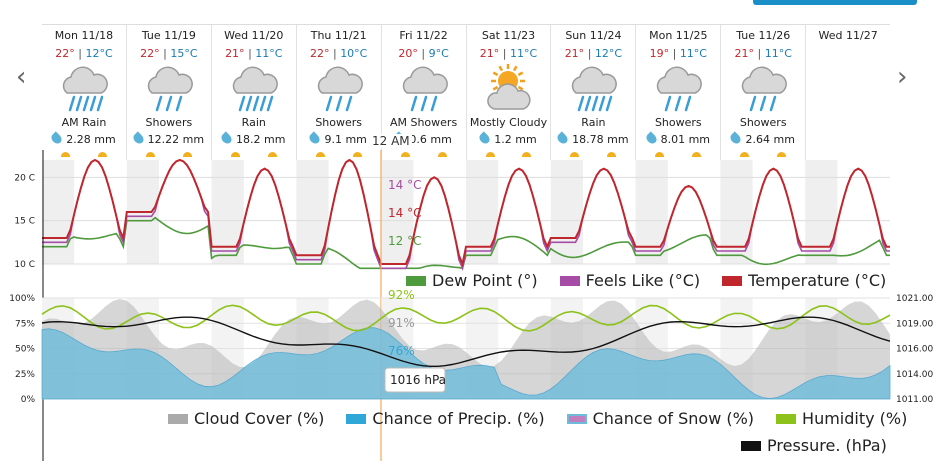  What do you see at coordinates (466, 341) in the screenshot?
I see `pressure-line` at bounding box center [466, 341].